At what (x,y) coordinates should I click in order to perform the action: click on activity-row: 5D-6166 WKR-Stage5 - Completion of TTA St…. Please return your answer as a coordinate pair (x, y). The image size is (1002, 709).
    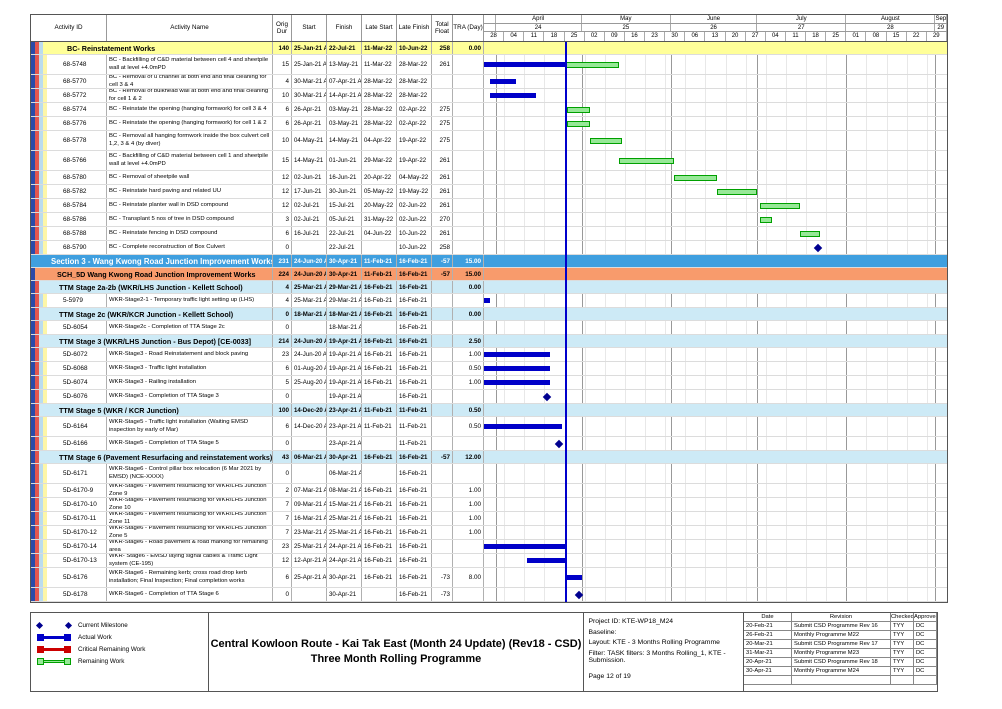
    Looking at the image, I should click on (489, 444).